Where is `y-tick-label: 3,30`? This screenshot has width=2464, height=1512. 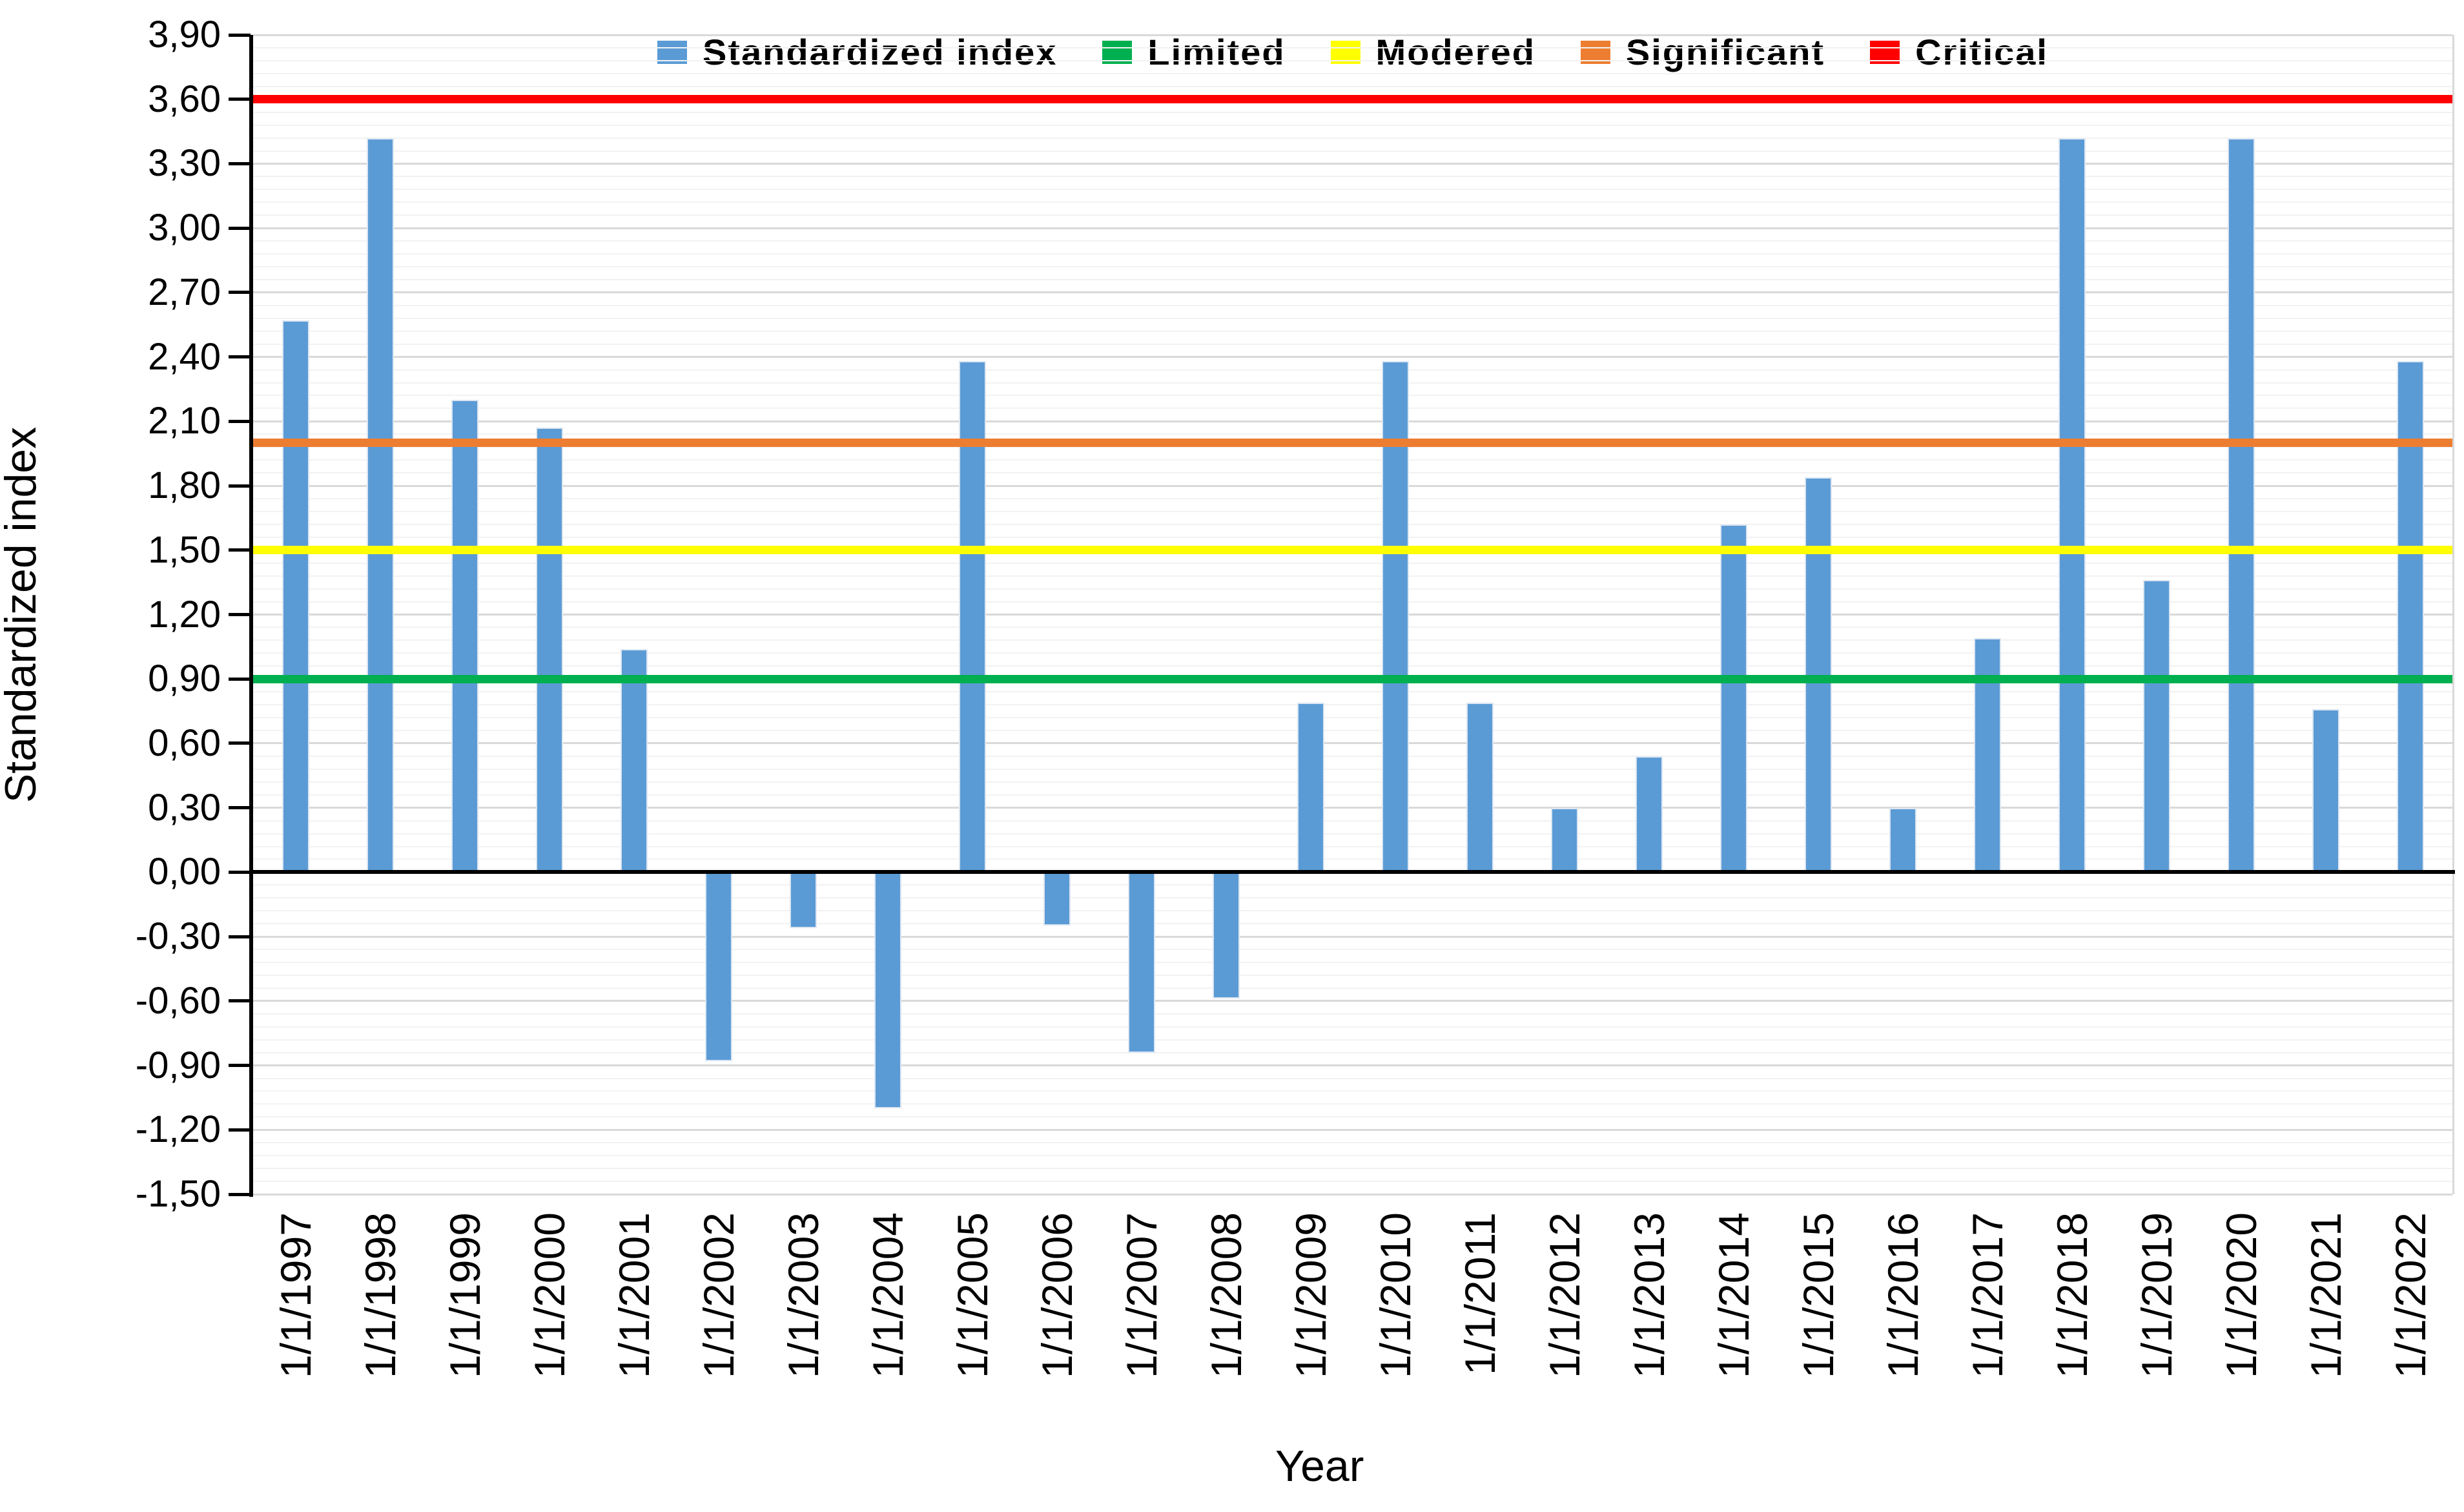
y-tick-label: 3,30 is located at coordinates (185, 164).